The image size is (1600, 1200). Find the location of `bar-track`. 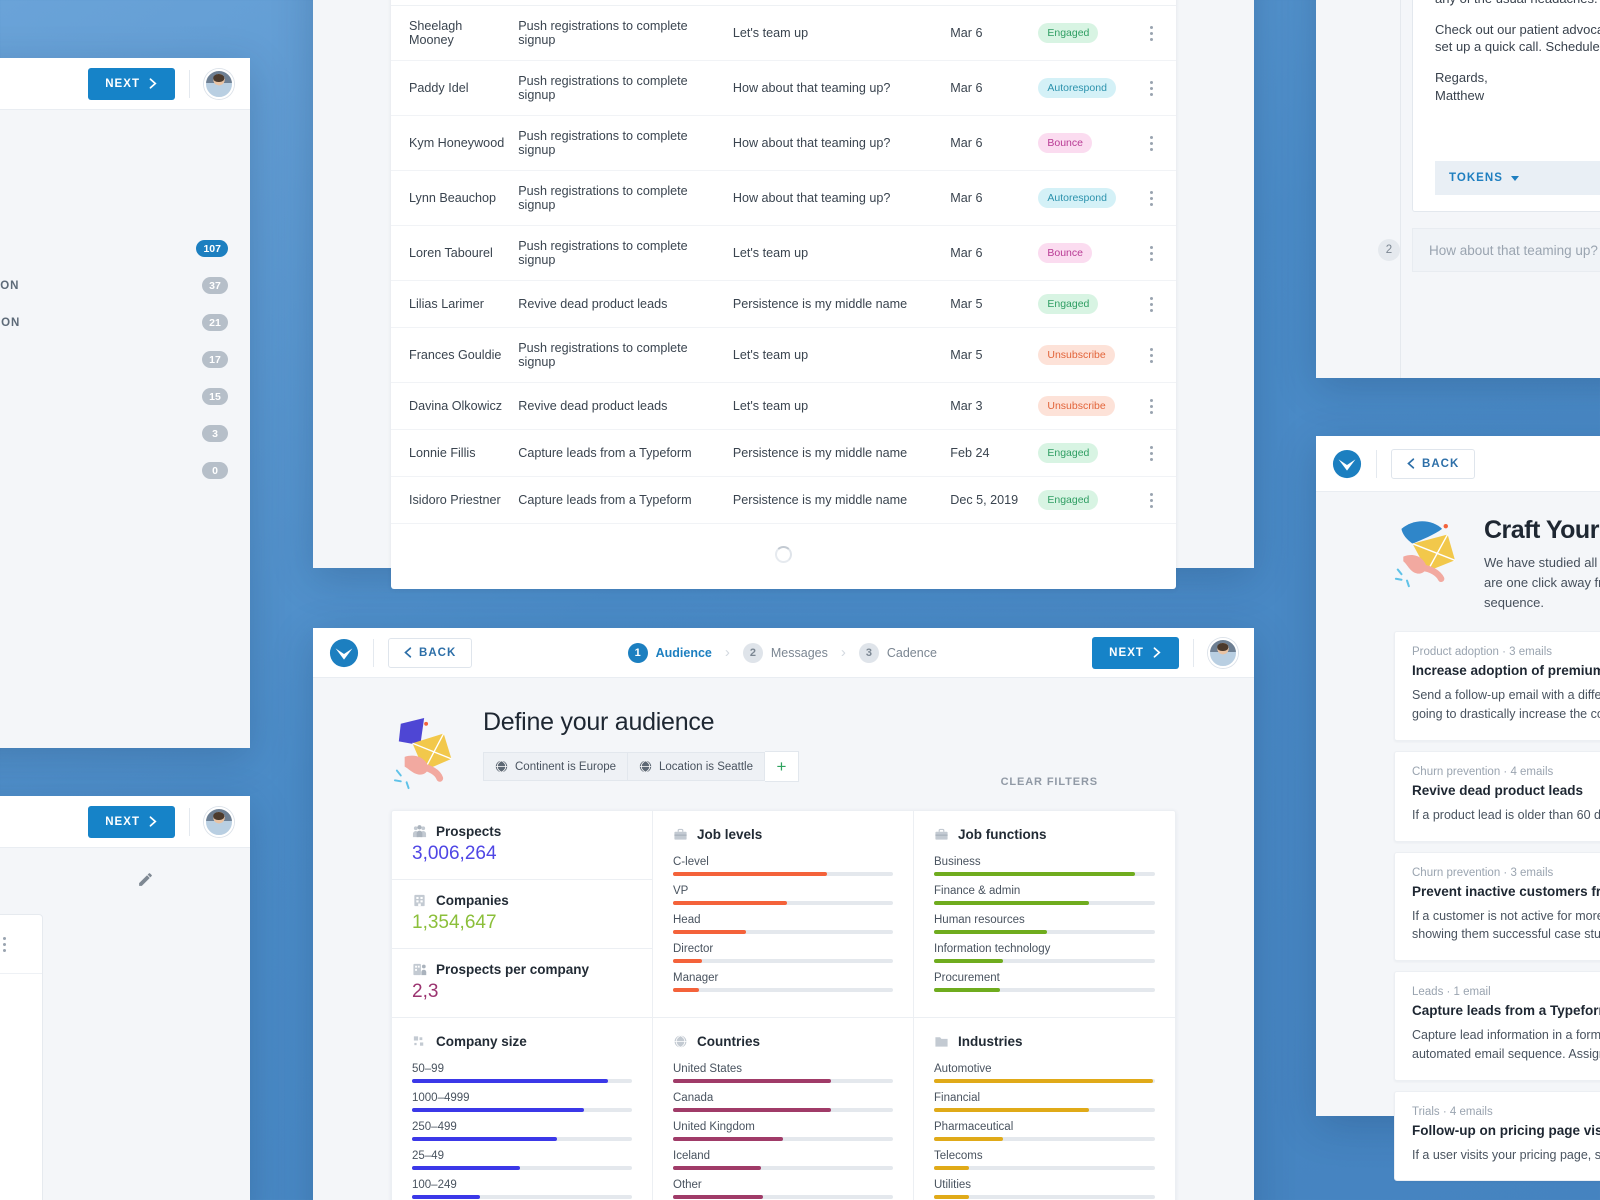

bar-track is located at coordinates (522, 1168).